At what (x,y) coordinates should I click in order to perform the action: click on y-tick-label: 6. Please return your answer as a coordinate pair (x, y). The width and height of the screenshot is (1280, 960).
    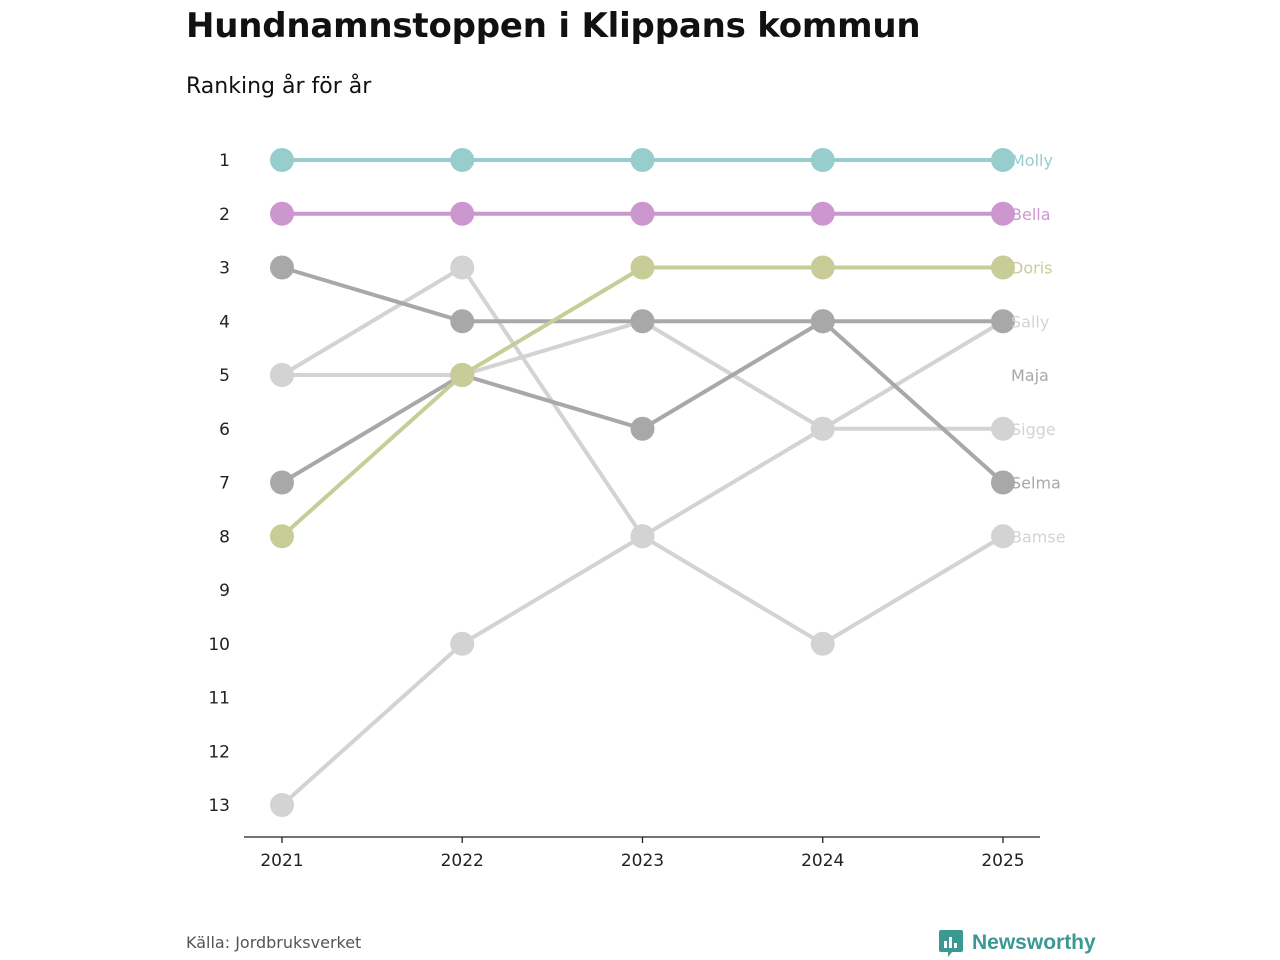
    Looking at the image, I should click on (224, 430).